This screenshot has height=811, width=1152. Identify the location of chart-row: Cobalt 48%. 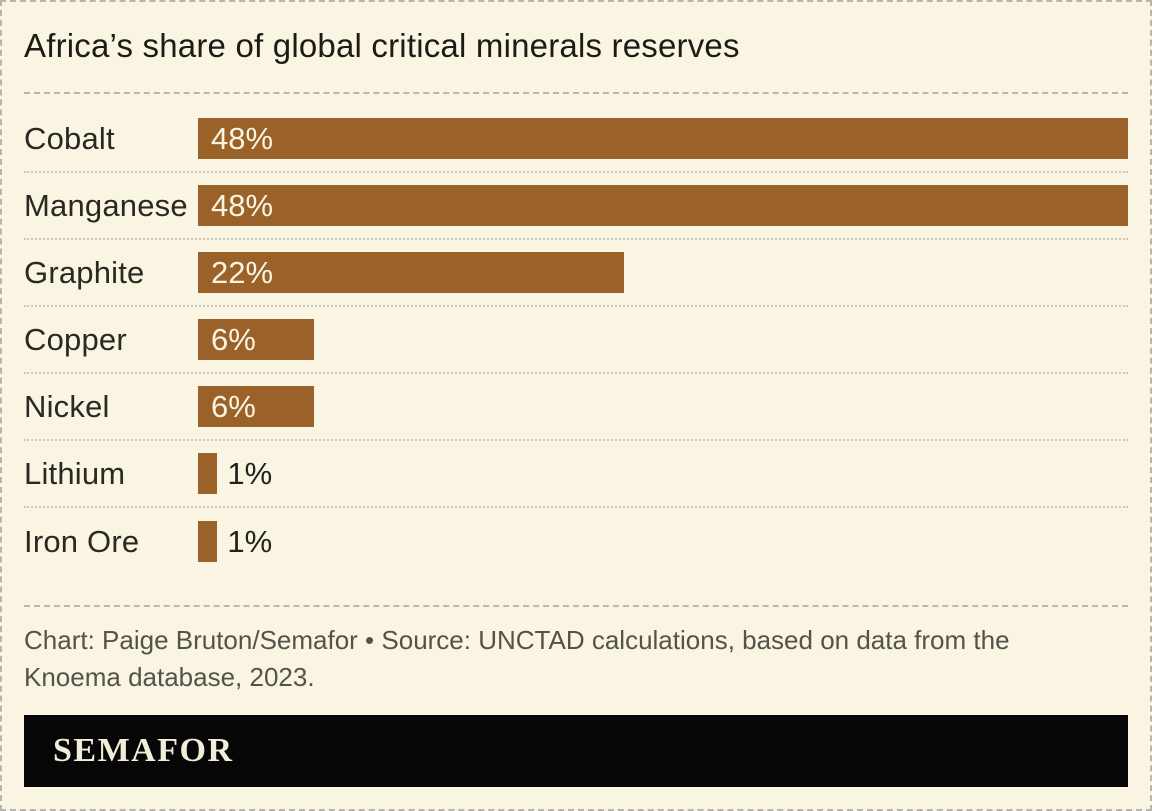
(576, 139).